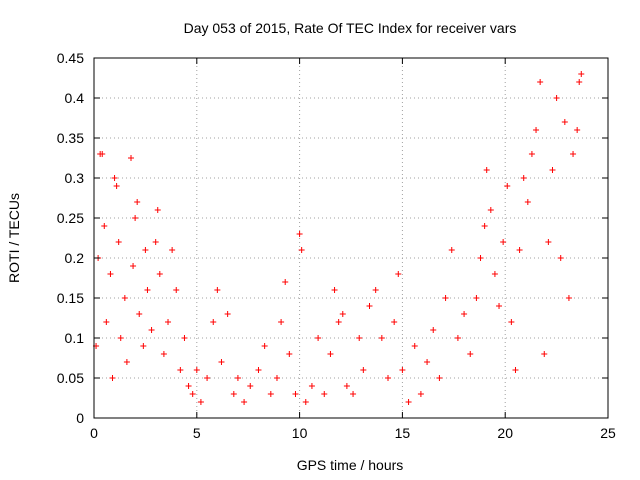 The height and width of the screenshot is (480, 640). What do you see at coordinates (197, 433) in the screenshot?
I see `x-tick-label: 5` at bounding box center [197, 433].